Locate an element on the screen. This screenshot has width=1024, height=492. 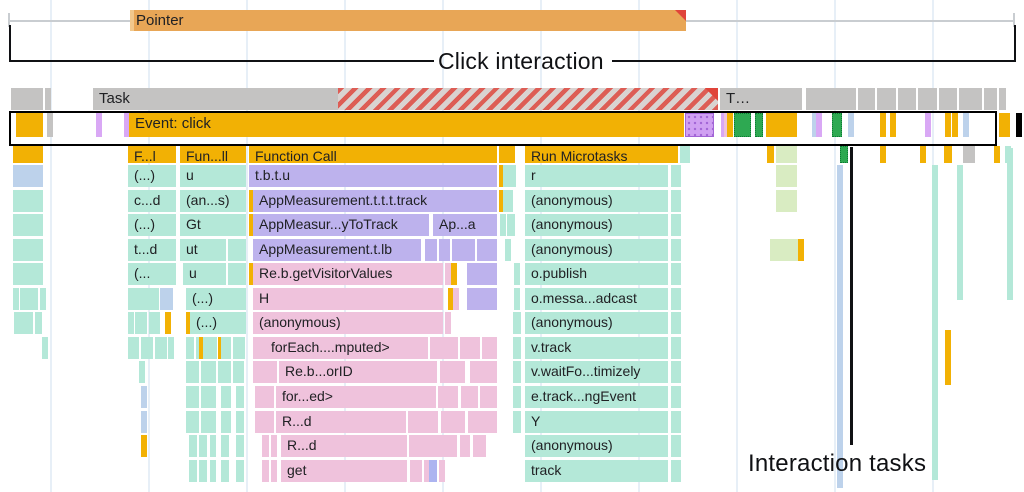
flame-group-header: F...l is located at coordinates (152, 154).